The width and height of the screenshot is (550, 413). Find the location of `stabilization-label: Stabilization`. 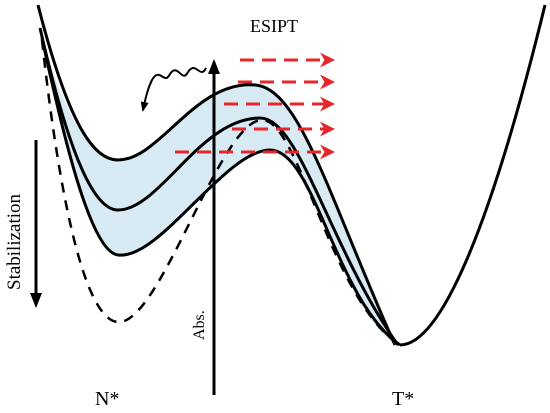

stabilization-label: Stabilization is located at coordinates (14, 241).